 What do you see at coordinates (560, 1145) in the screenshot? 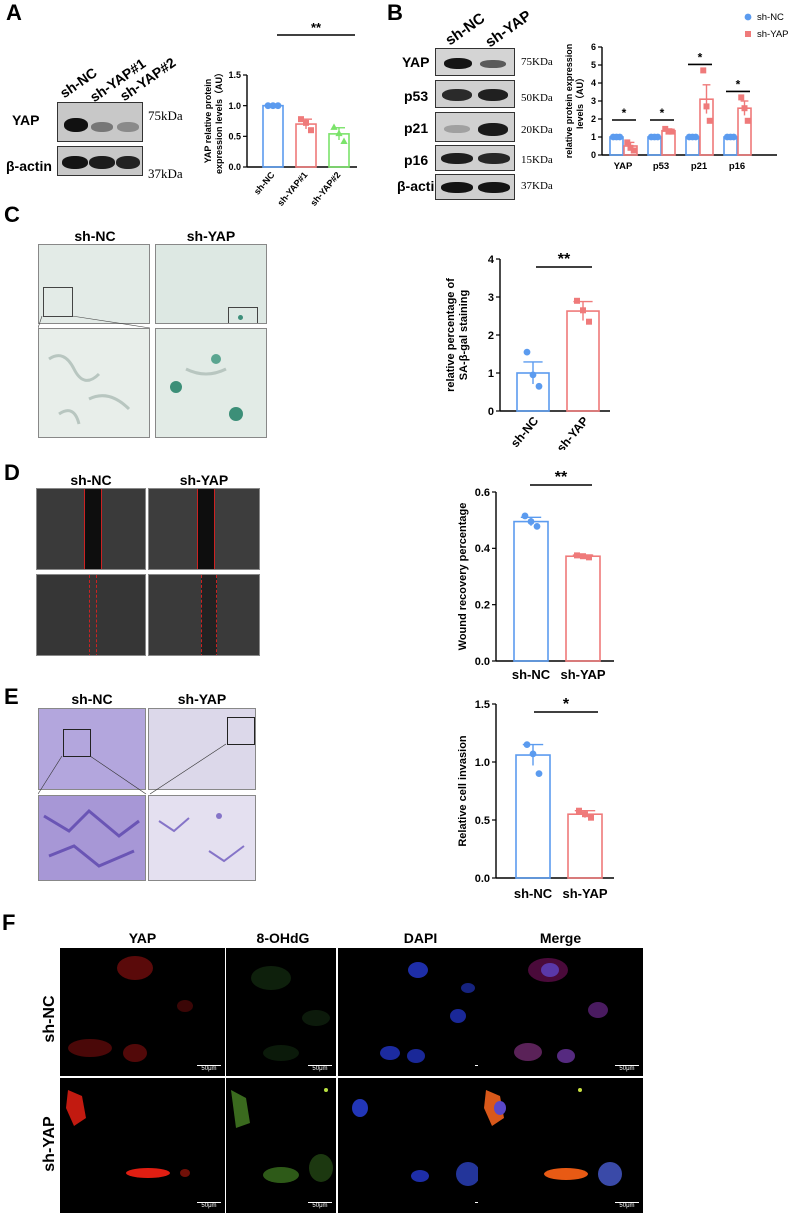
I see `panel-f-yap-merge-image: 50μm` at bounding box center [560, 1145].